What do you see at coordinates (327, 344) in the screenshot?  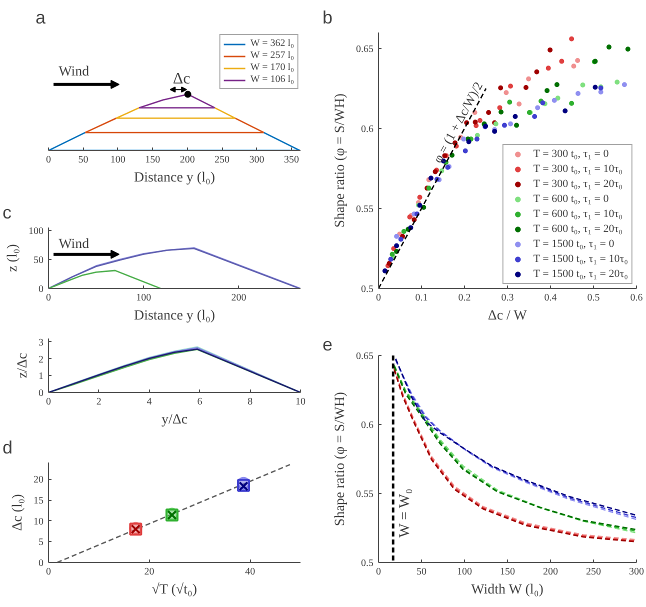 I see `chart-title: e` at bounding box center [327, 344].